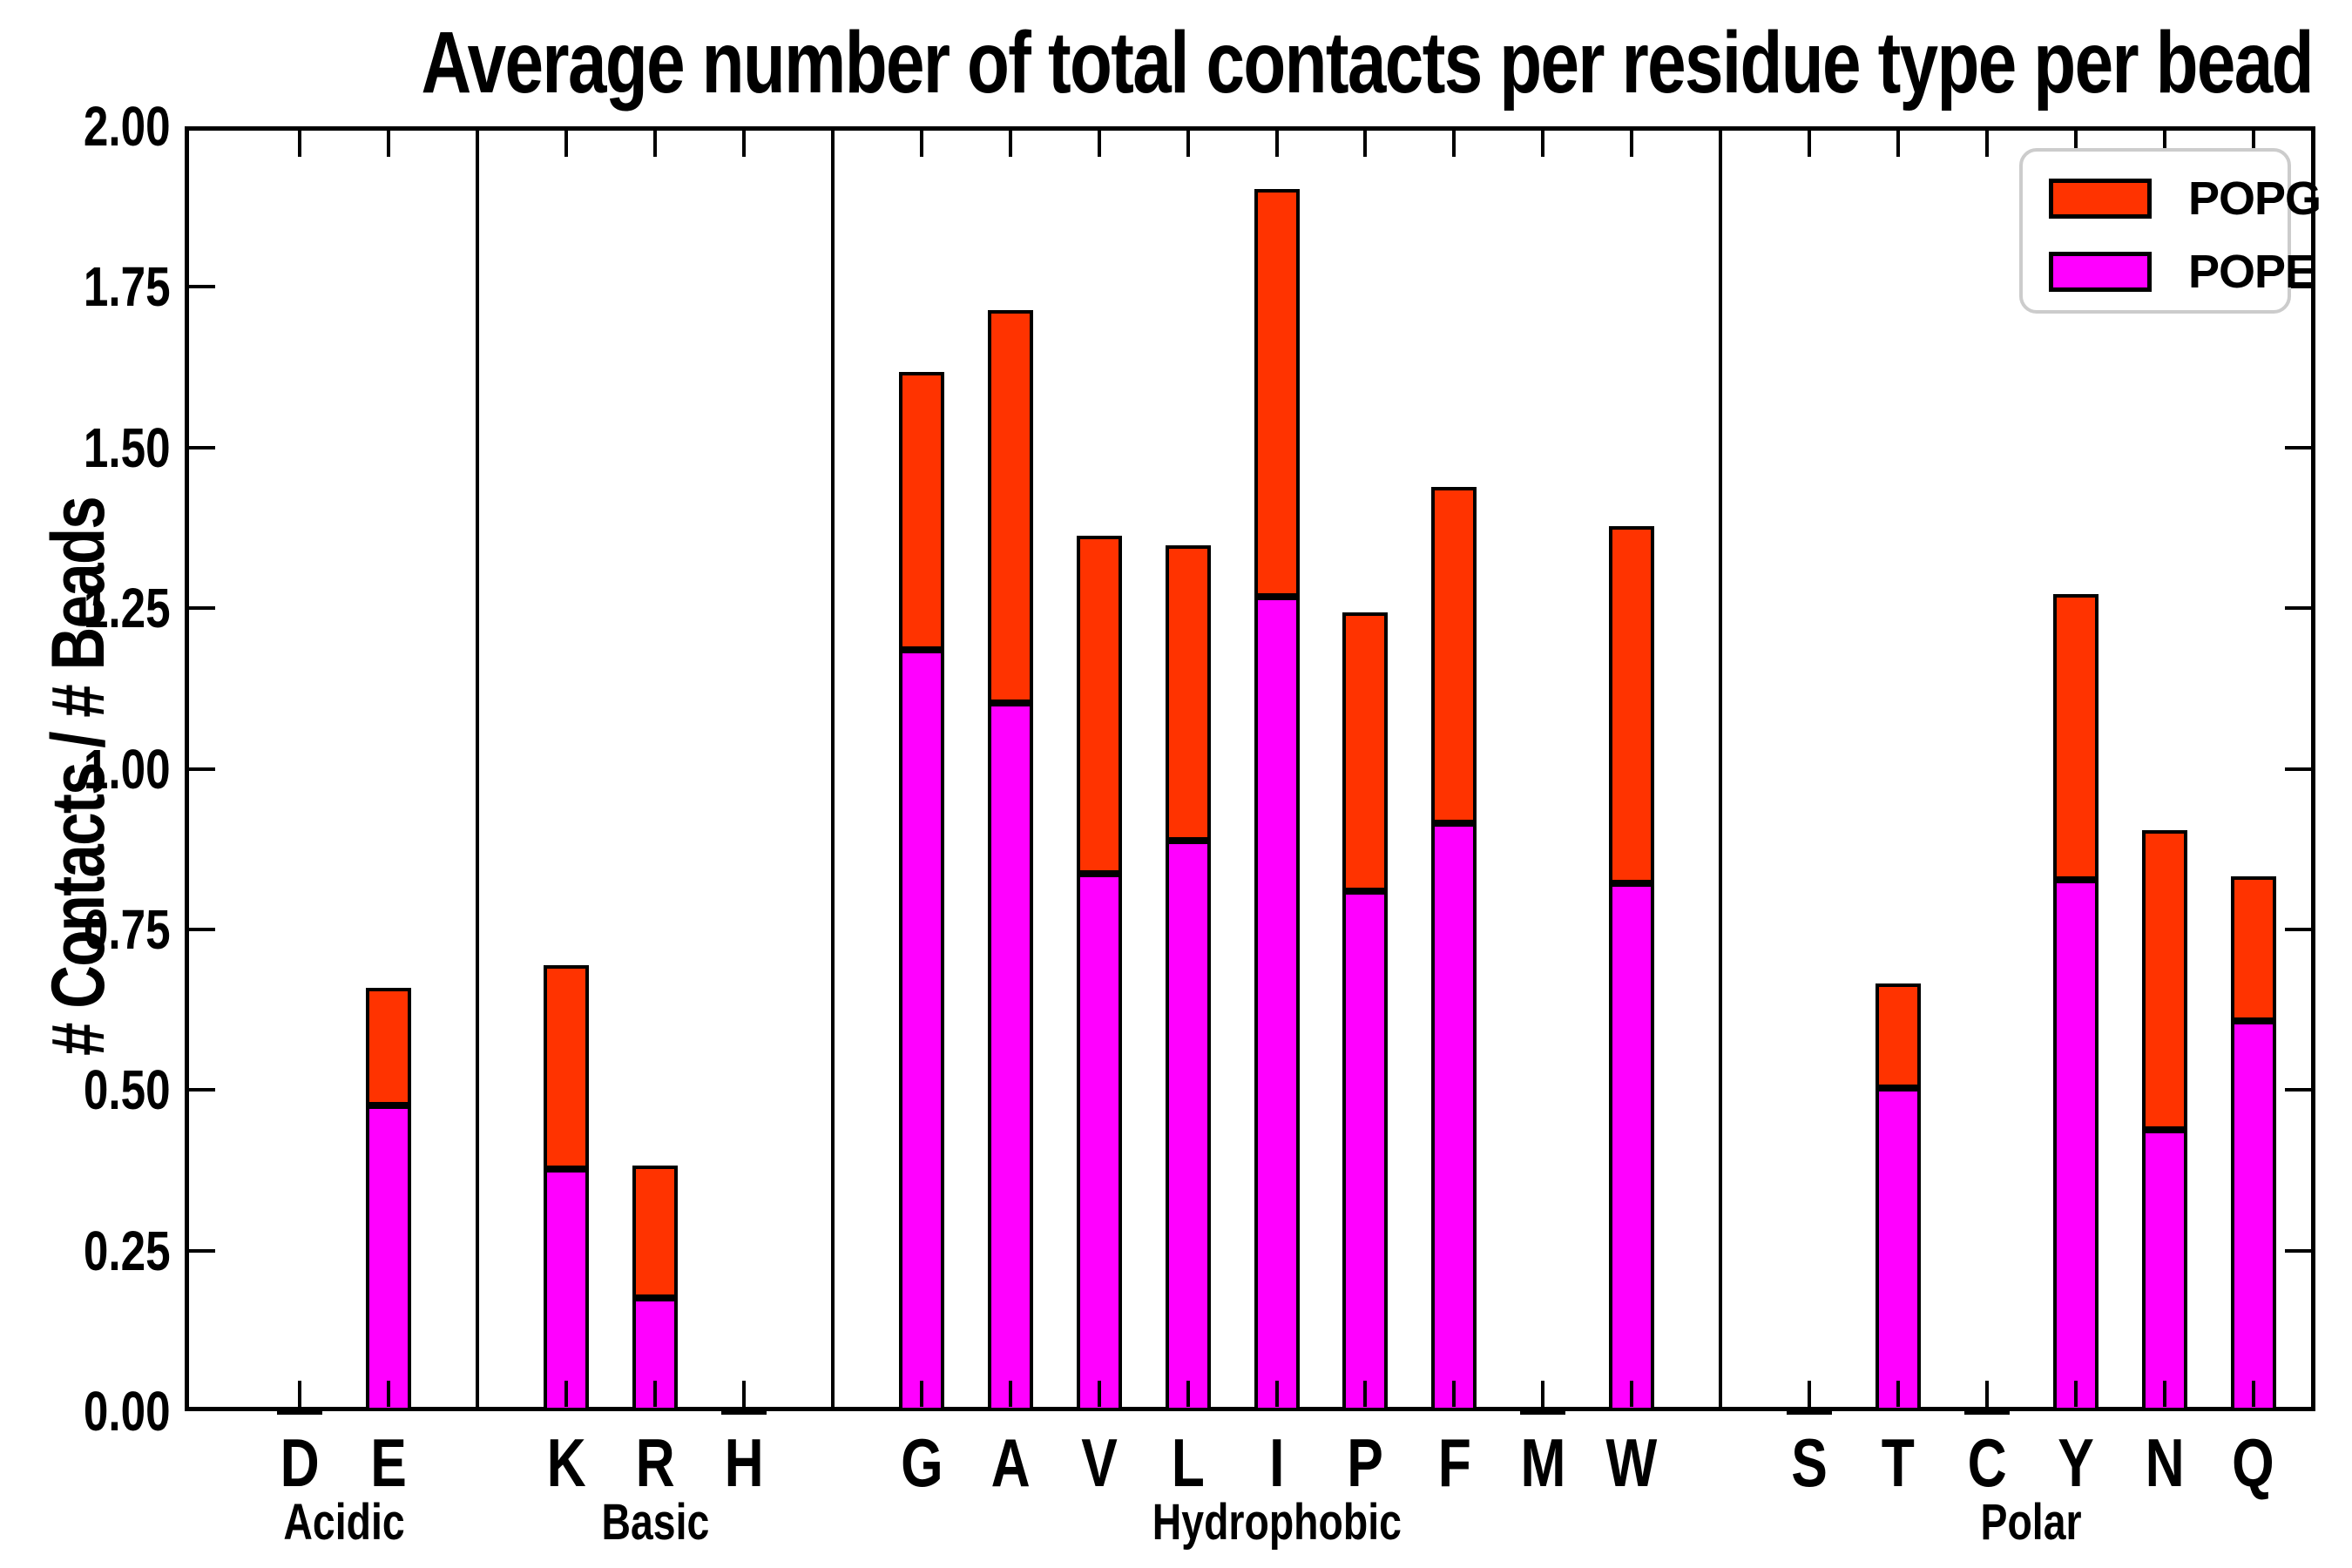  What do you see at coordinates (1454, 1117) in the screenshot?
I see `bar-pope-F` at bounding box center [1454, 1117].